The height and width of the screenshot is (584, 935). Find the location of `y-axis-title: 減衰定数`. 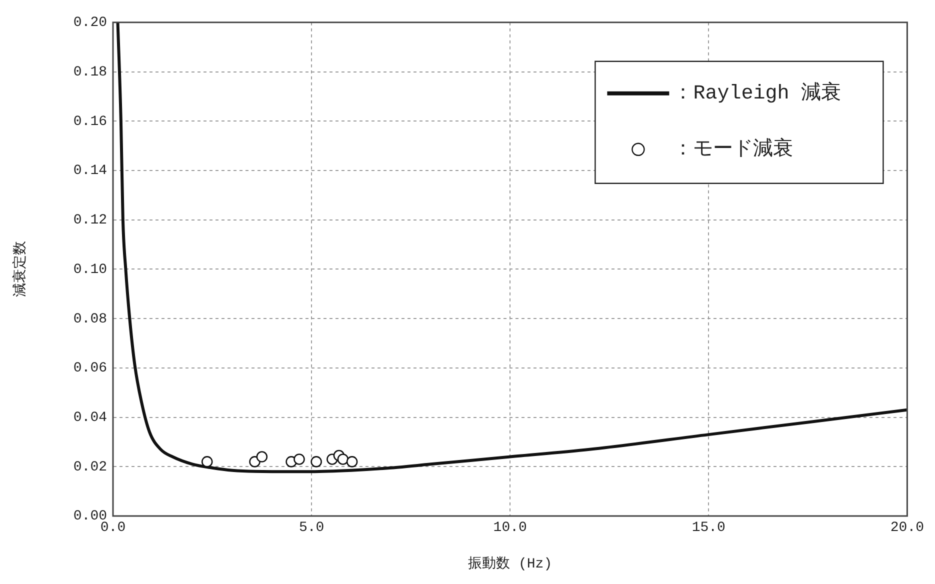

y-axis-title: 減衰定数 is located at coordinates (21, 269).